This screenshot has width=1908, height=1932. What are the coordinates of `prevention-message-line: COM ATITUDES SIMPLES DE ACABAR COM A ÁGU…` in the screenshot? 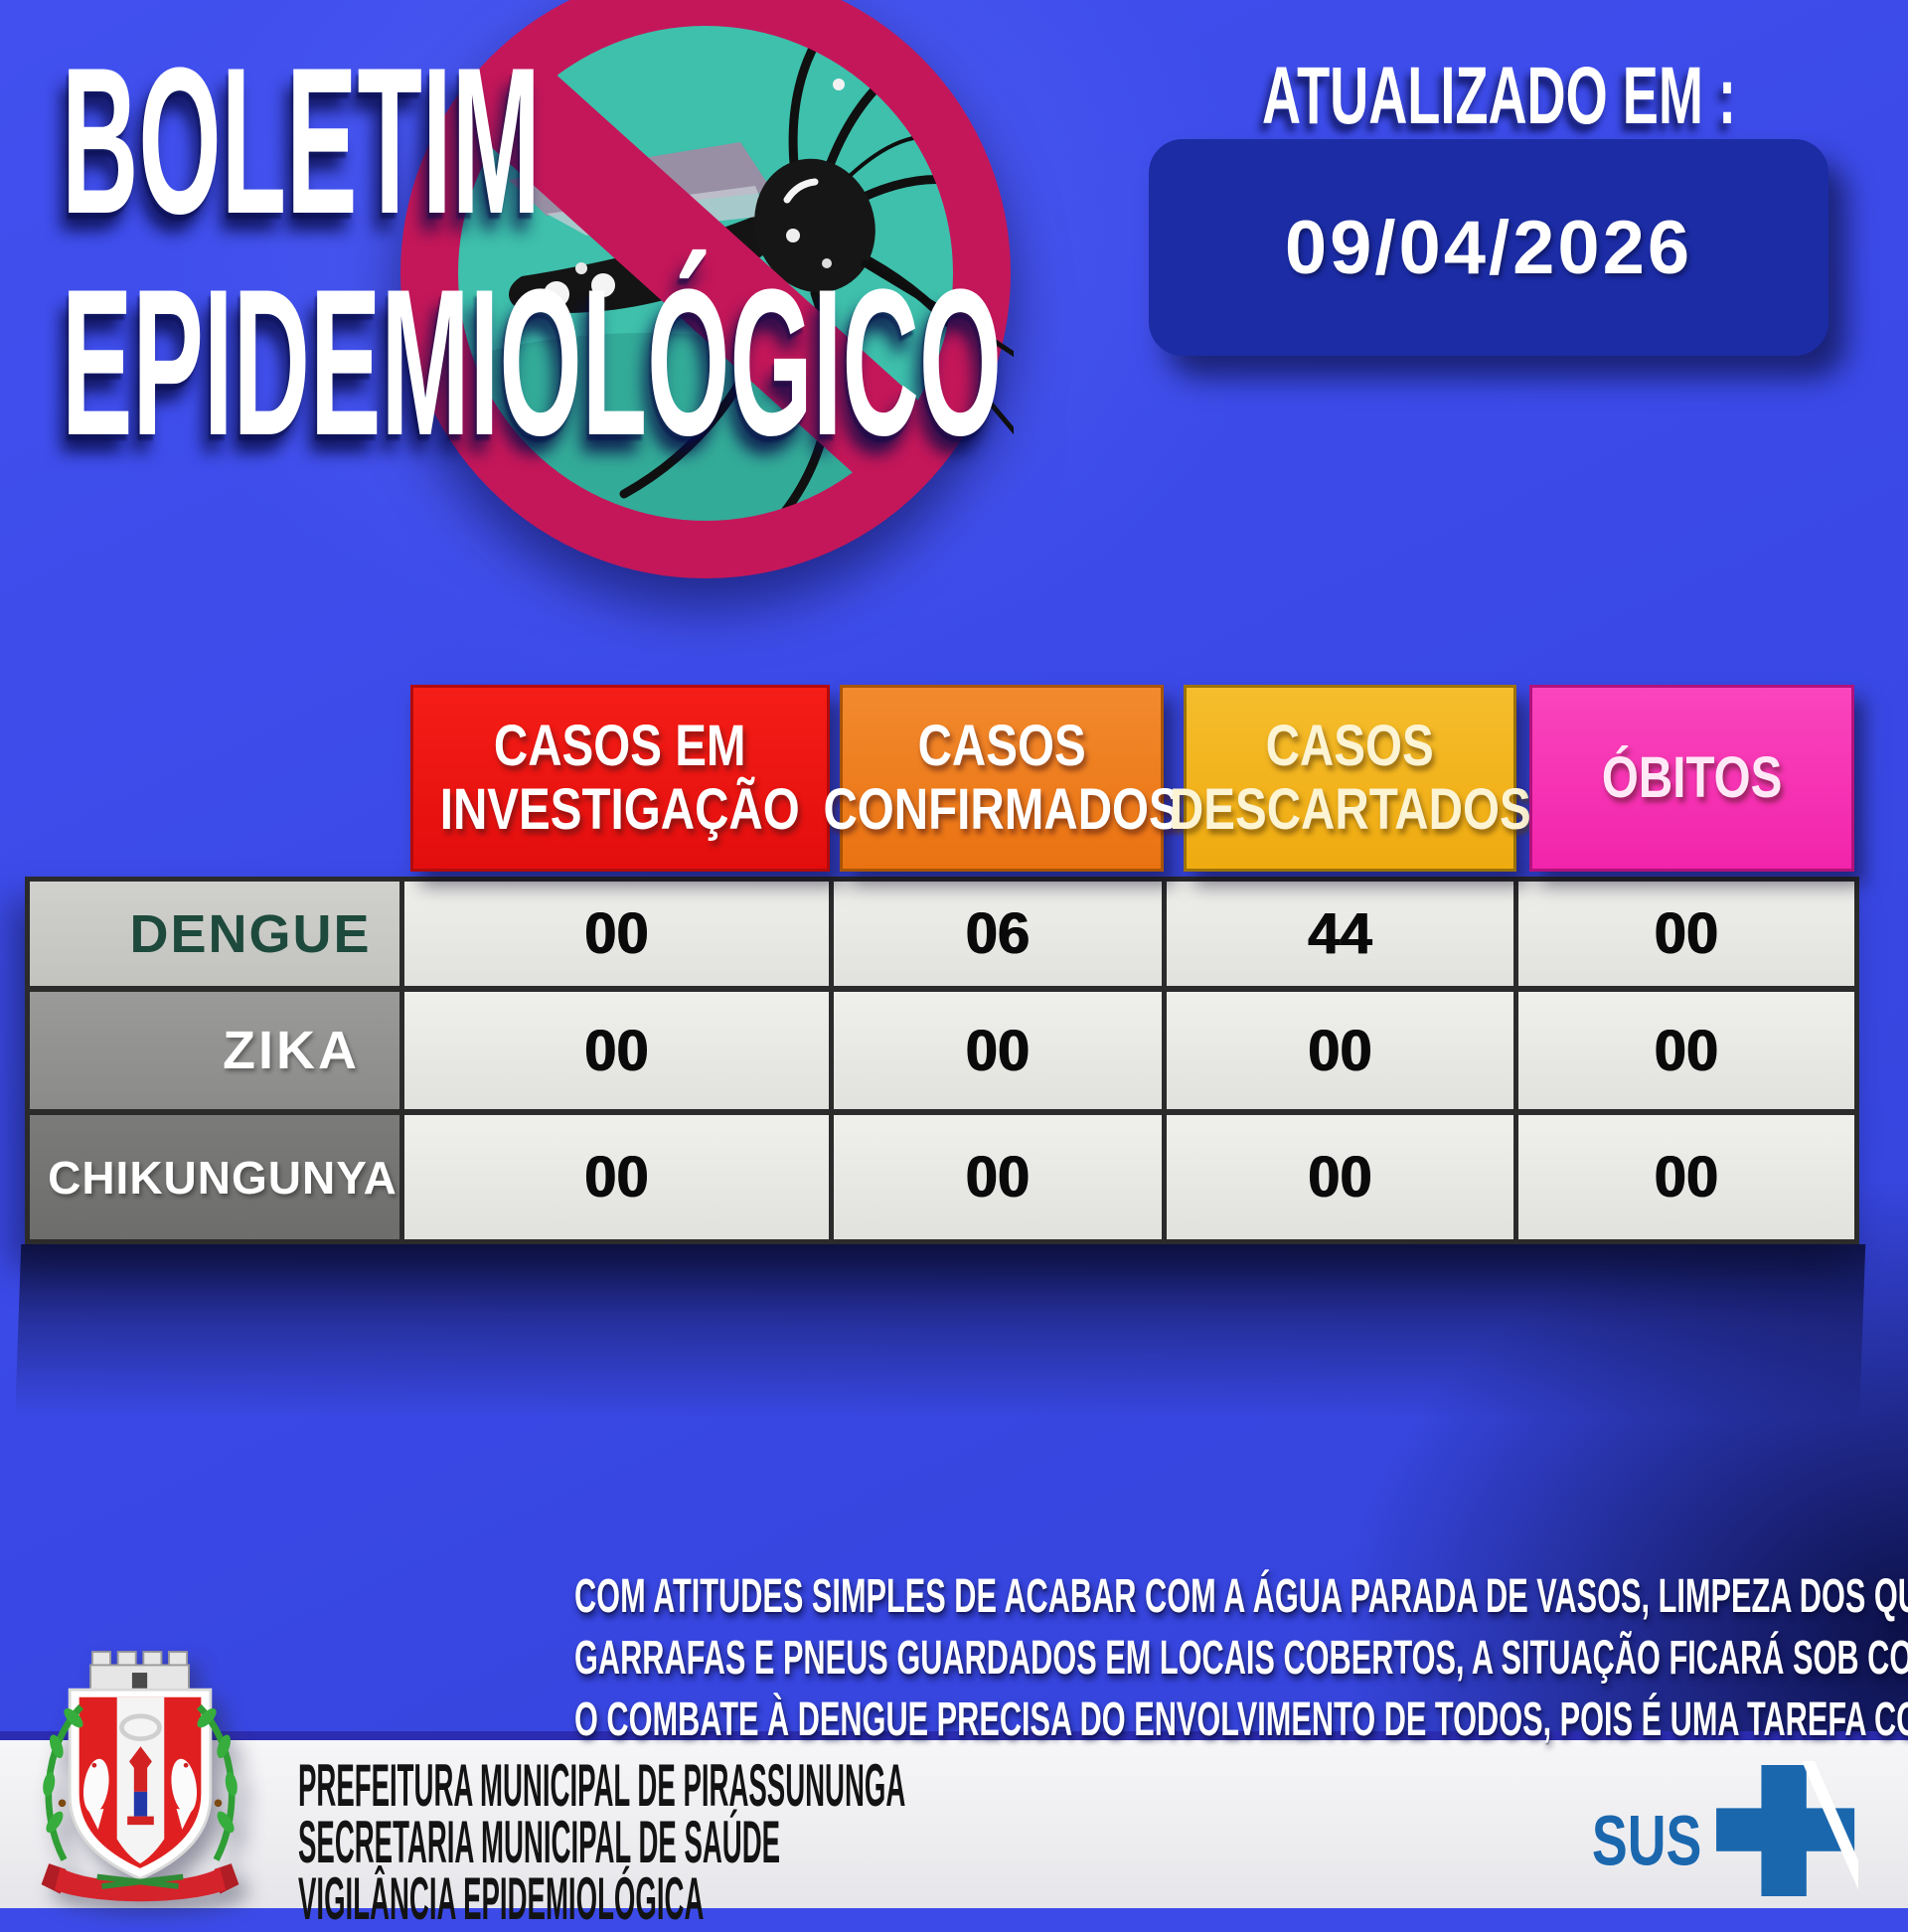 It's located at (1241, 1596).